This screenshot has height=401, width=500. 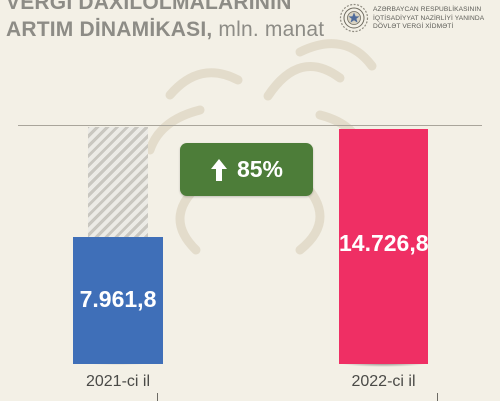 I want to click on title-line-2-main: ARTIM DİNAMİKASI,, so click(x=109, y=29).